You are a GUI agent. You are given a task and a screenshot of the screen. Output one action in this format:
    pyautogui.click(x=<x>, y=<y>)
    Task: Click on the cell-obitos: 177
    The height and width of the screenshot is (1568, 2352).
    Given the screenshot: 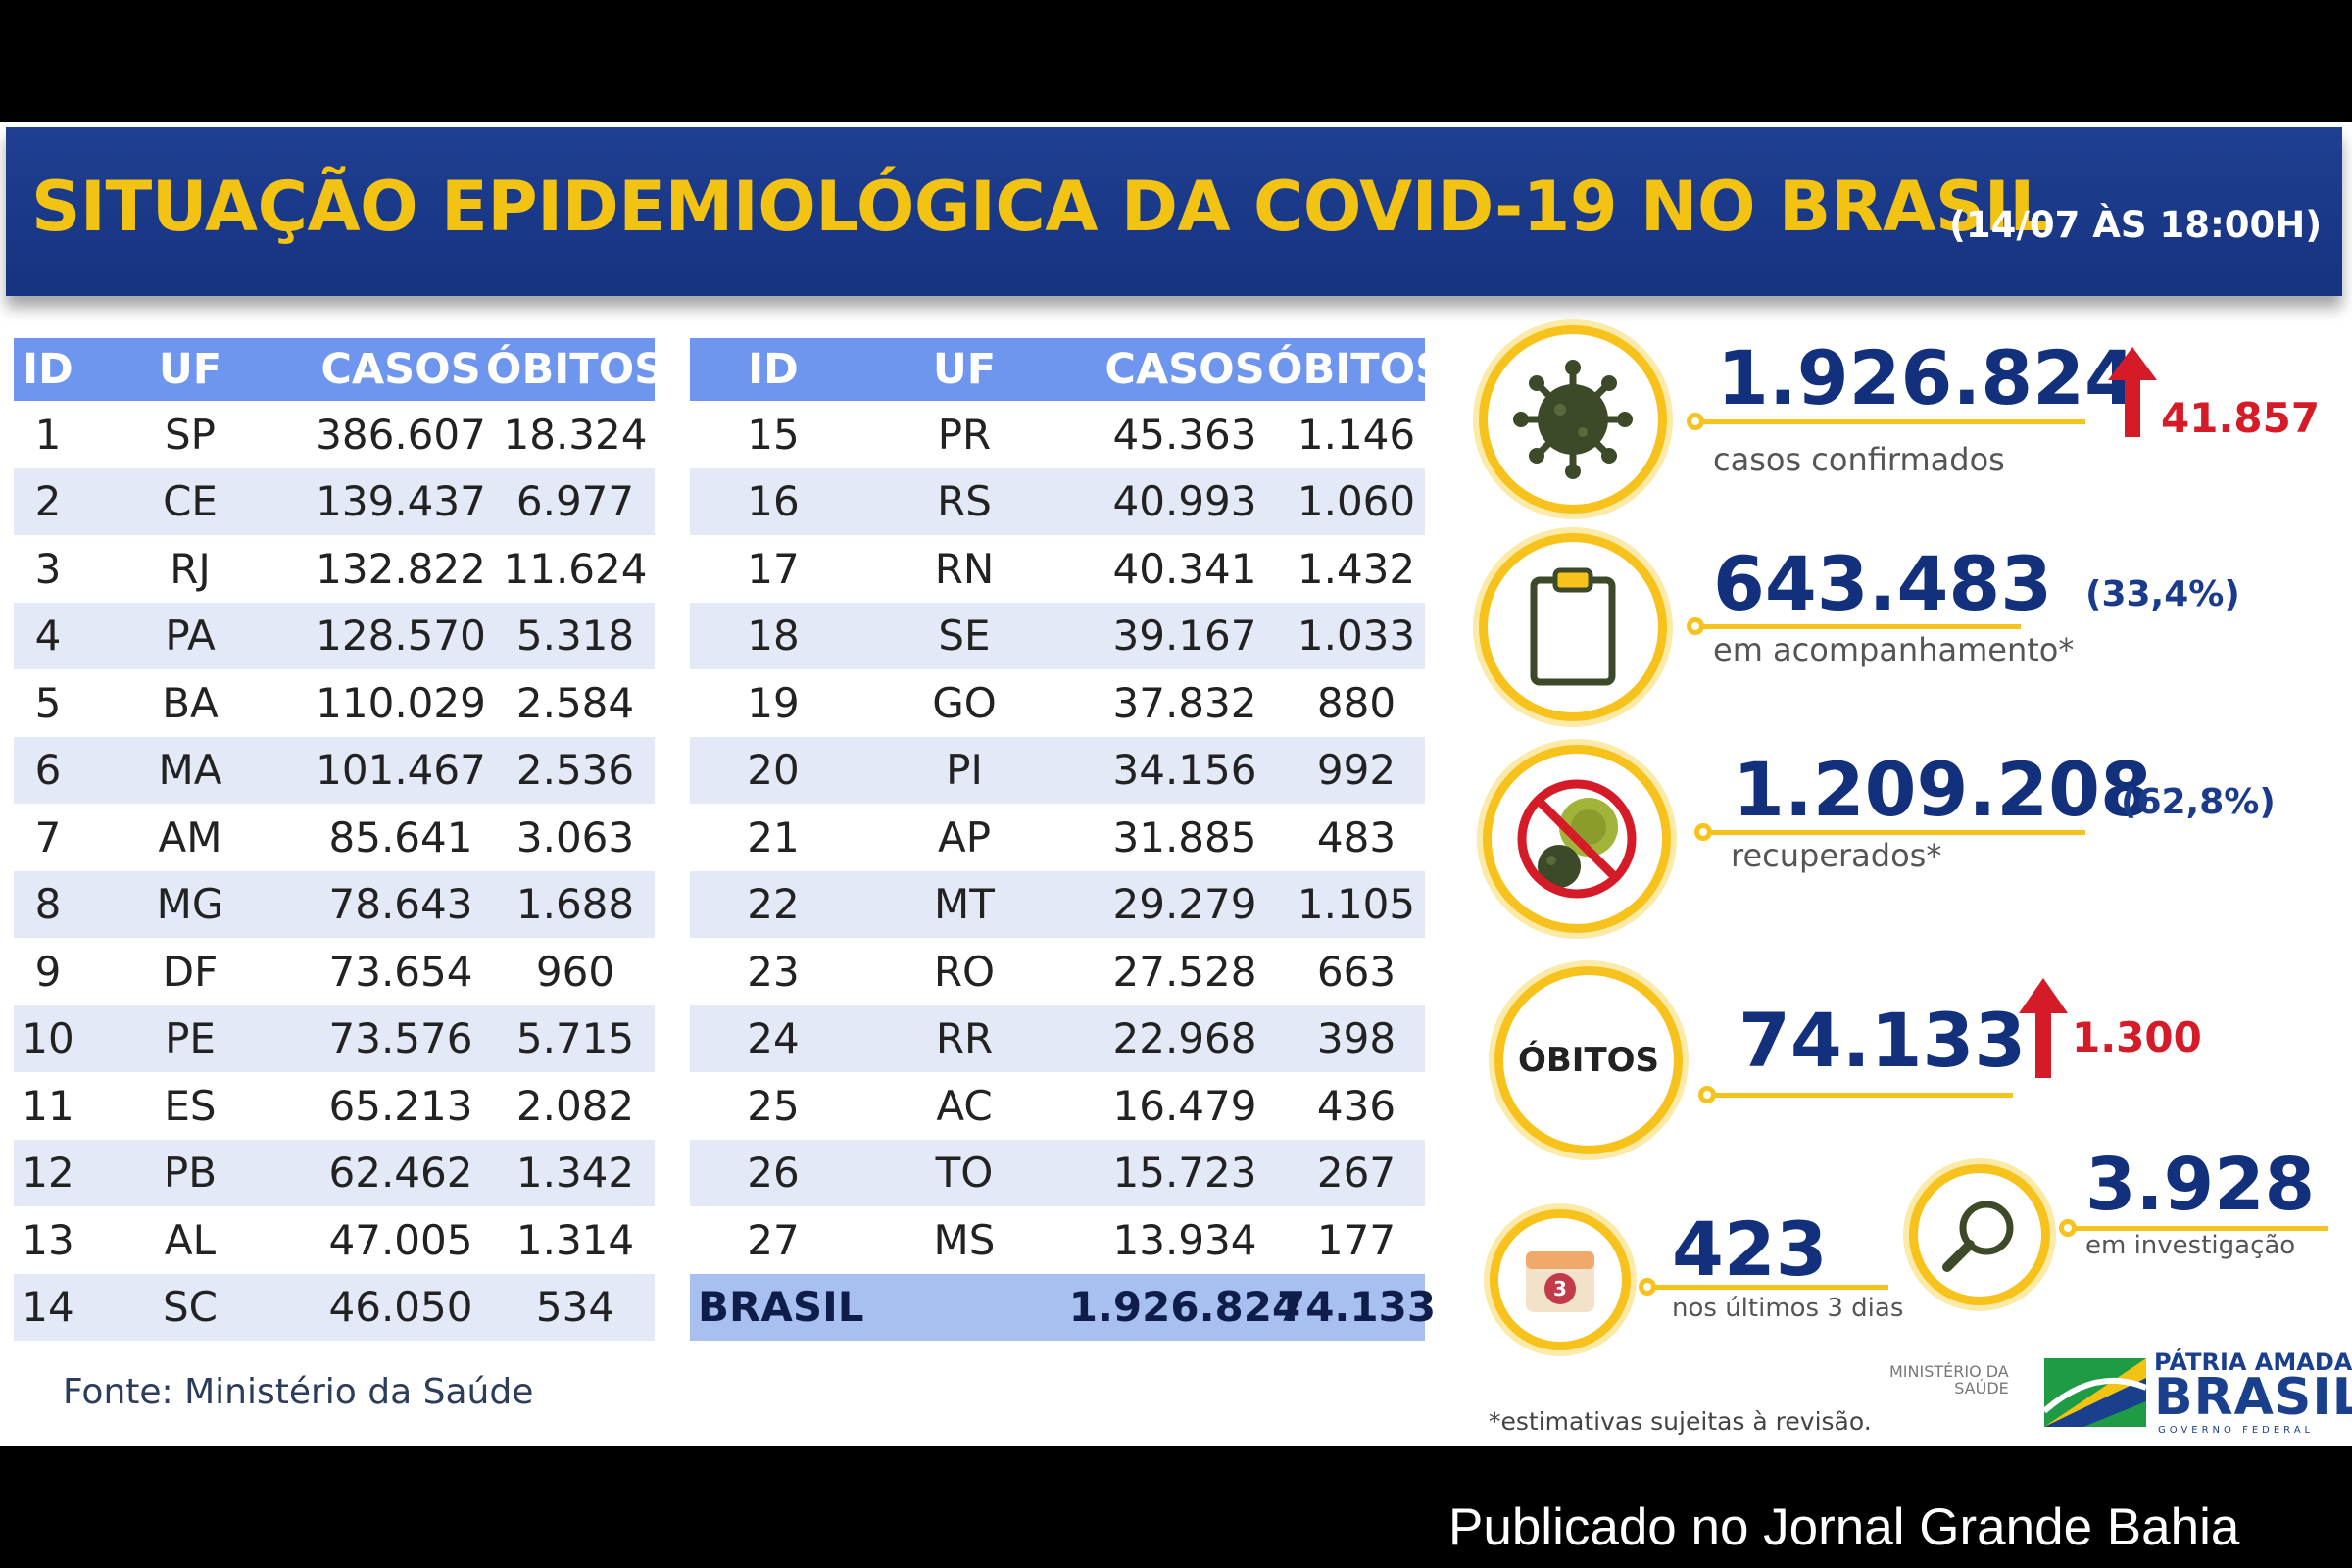 What is the action you would take?
    pyautogui.click(x=1356, y=1239)
    